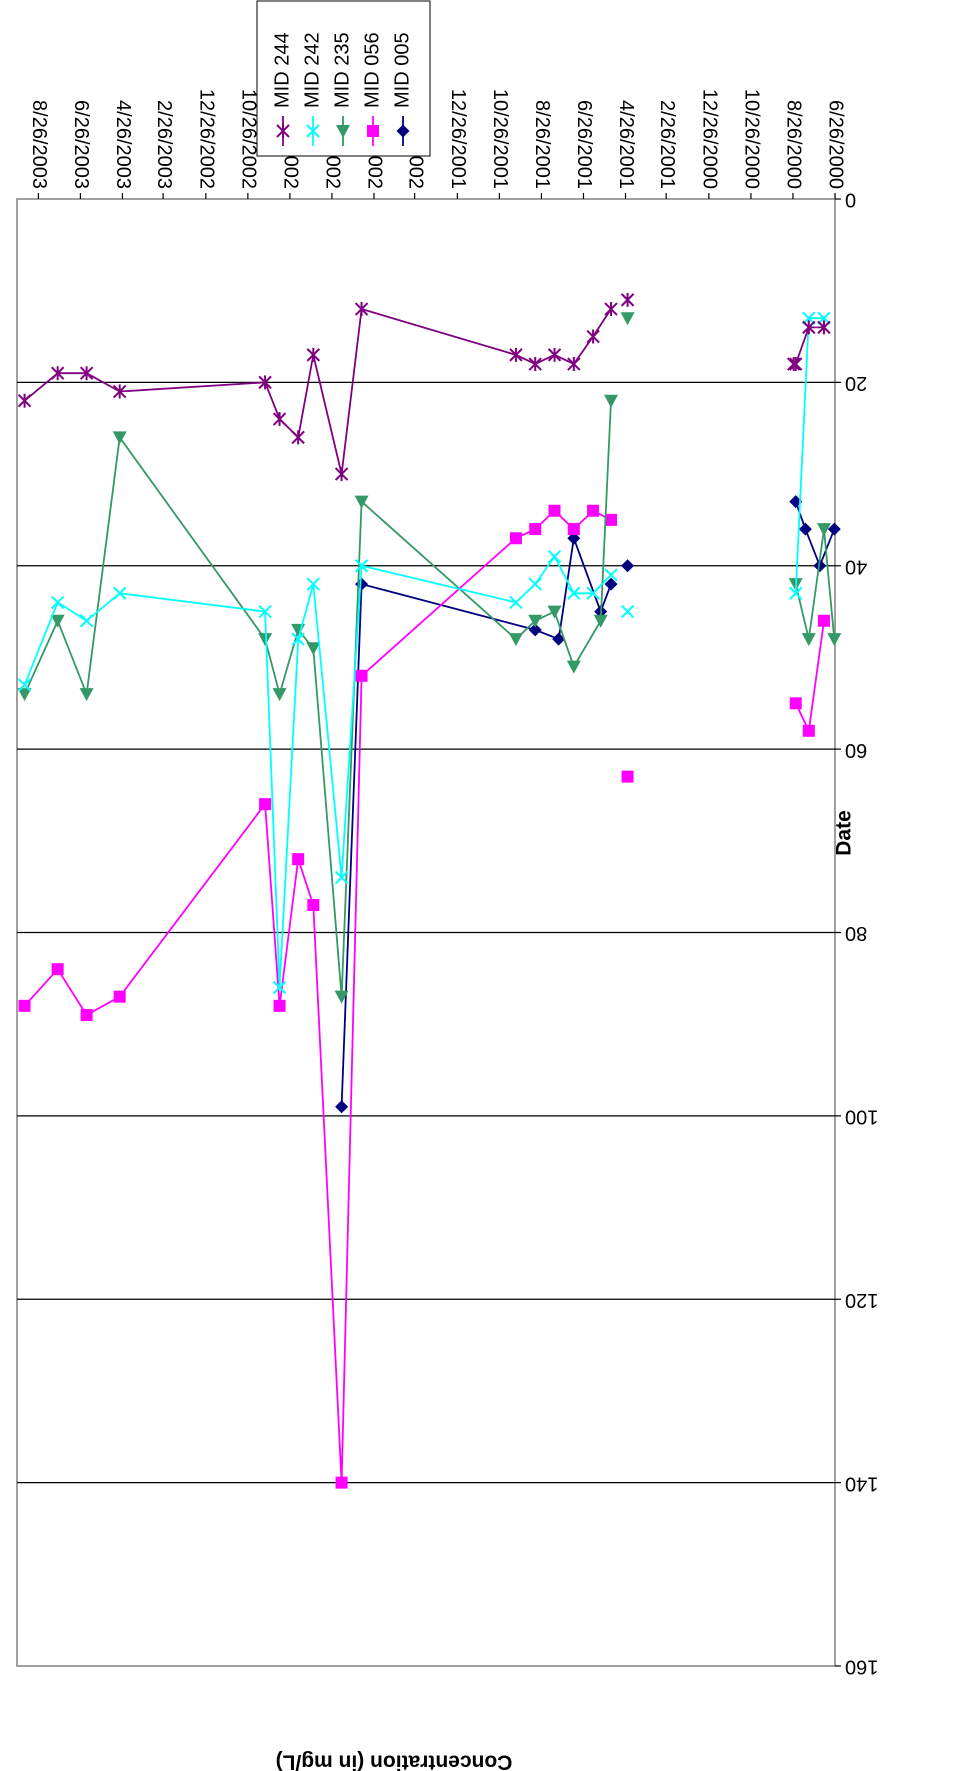 This screenshot has width=953, height=1771. Describe the element at coordinates (844, 833) in the screenshot. I see `x-axis-label: Date` at that location.